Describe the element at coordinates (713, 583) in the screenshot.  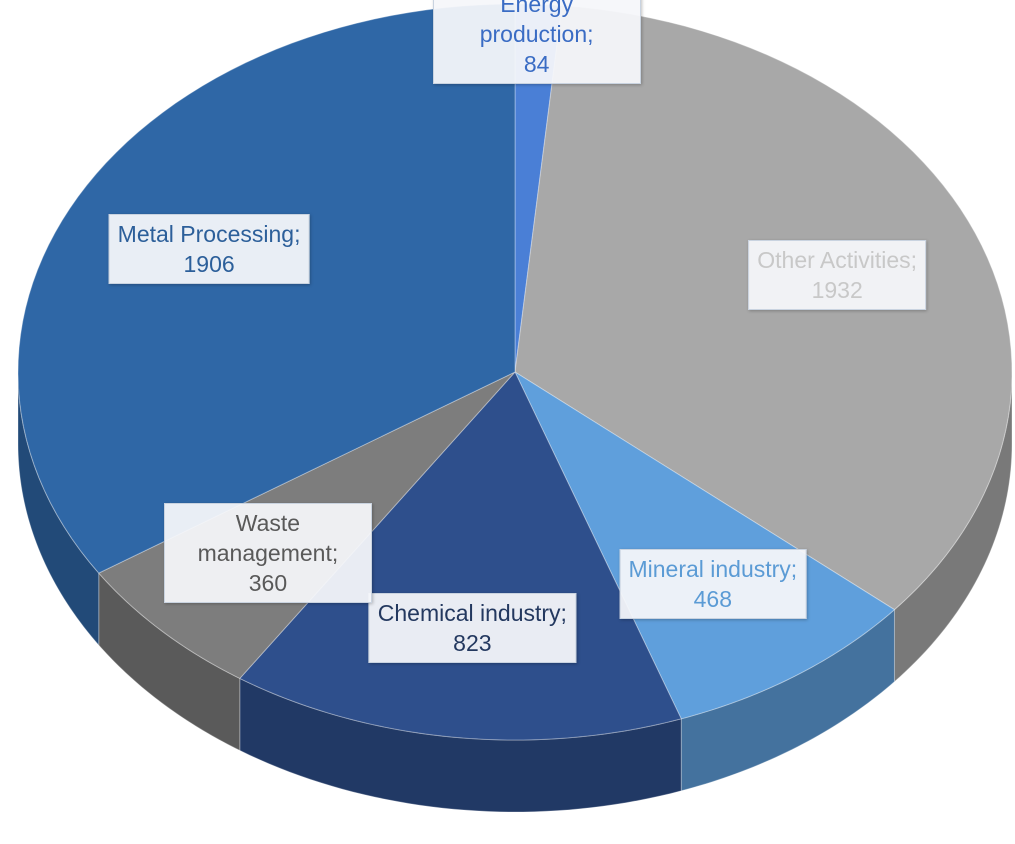
I see `data-label: Mineral industry; 468` at that location.